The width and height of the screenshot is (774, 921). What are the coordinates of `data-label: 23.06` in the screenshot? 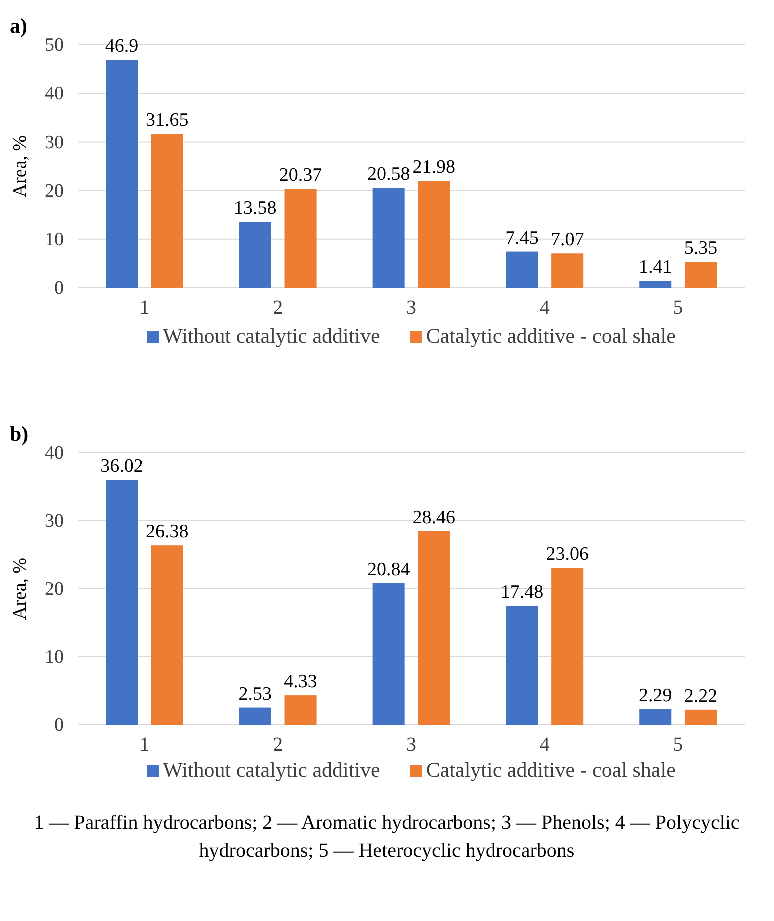 It's located at (567, 555).